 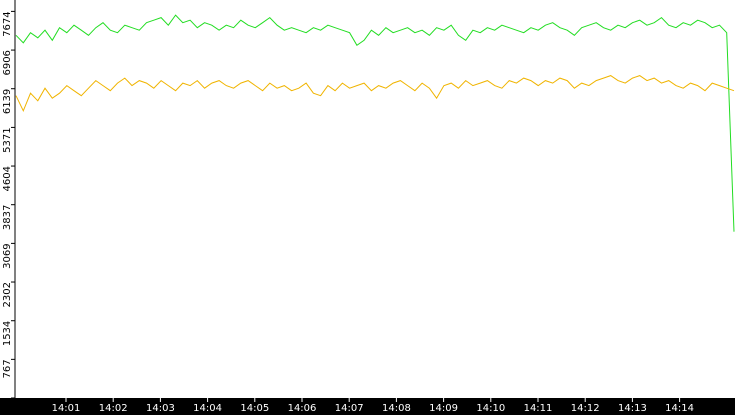 I want to click on y-tick-label: 0, so click(x=7, y=401).